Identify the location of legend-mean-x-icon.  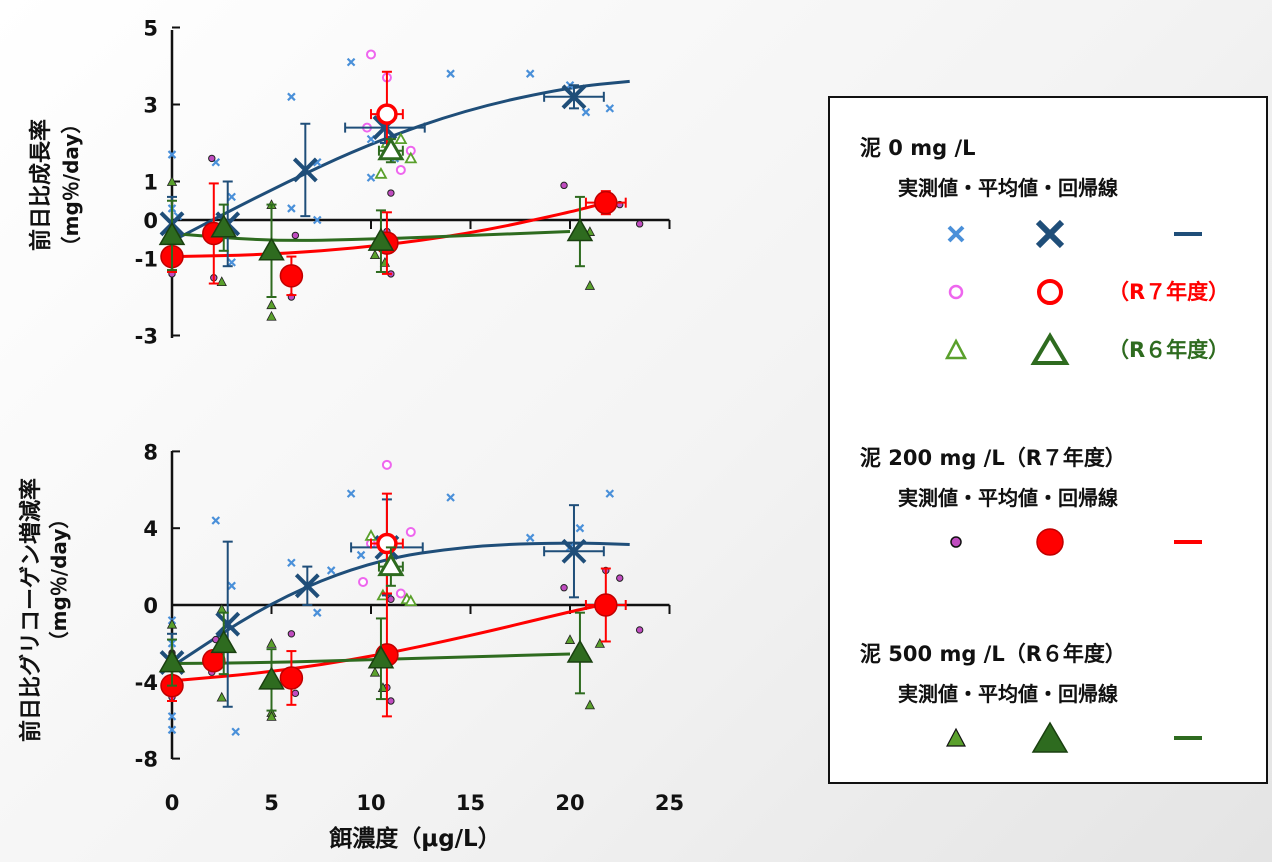
(1050, 234).